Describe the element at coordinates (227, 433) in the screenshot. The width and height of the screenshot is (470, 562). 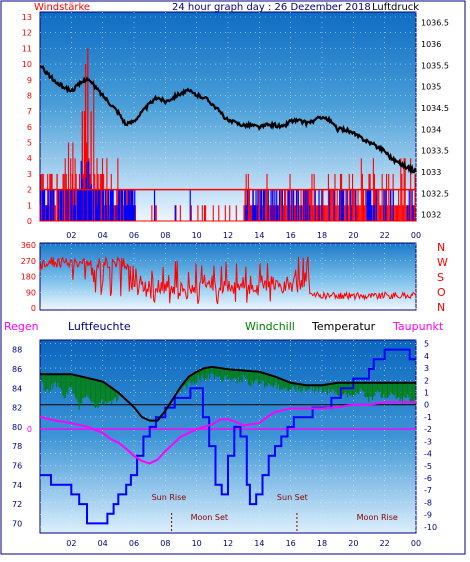
I see `dewpoint-line` at that location.